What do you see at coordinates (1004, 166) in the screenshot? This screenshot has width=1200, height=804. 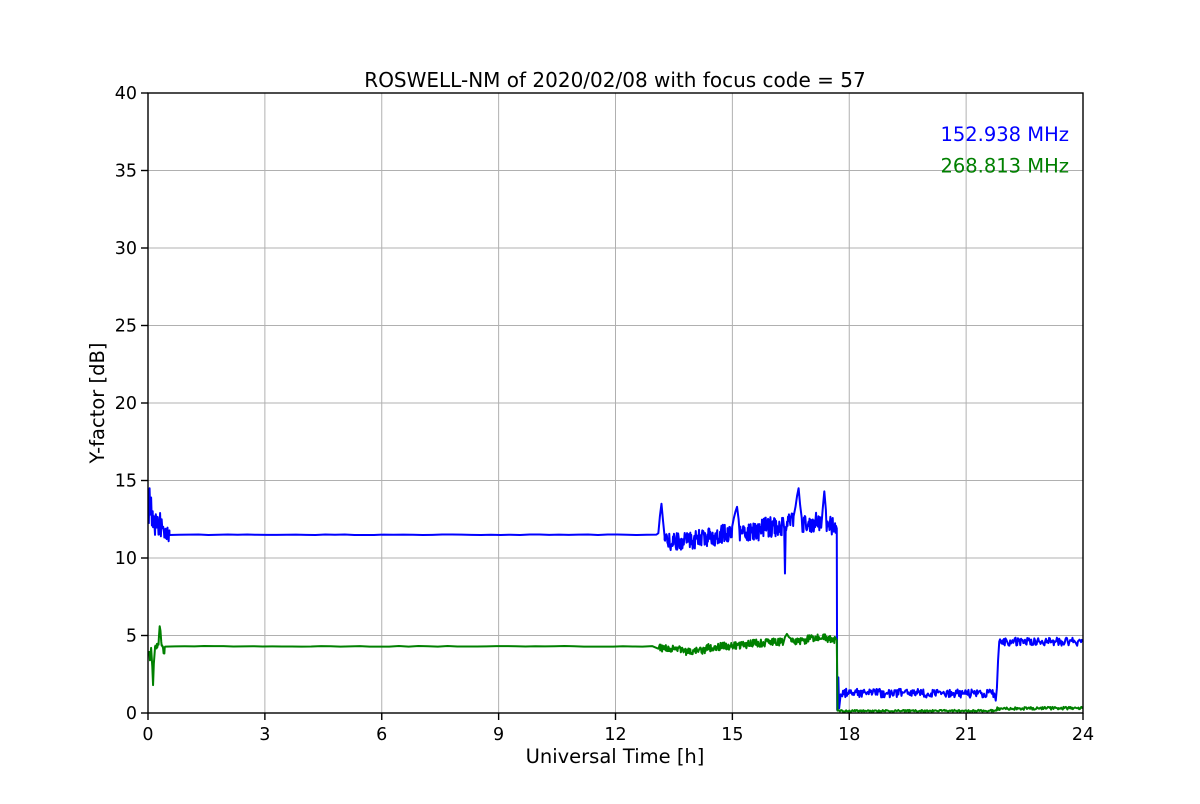 I see `legend-label-1: 268.813 MHz` at bounding box center [1004, 166].